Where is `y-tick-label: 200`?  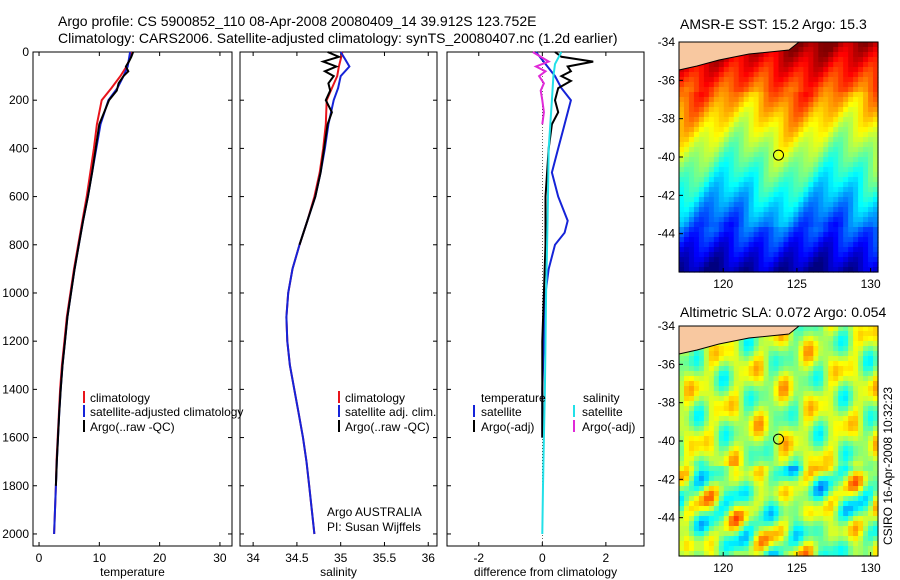 y-tick-label: 200 is located at coordinates (19, 100).